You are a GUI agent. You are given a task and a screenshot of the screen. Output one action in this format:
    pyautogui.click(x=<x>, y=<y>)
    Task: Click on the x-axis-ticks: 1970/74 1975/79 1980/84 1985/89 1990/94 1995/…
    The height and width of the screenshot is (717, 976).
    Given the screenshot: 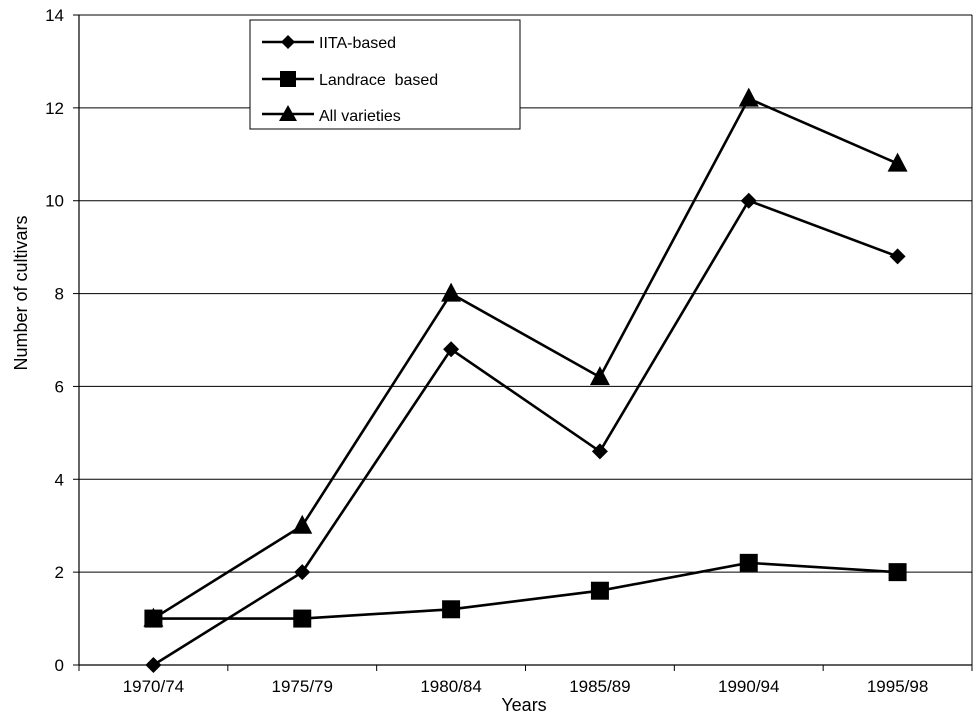 What is the action you would take?
    pyautogui.click(x=525, y=680)
    